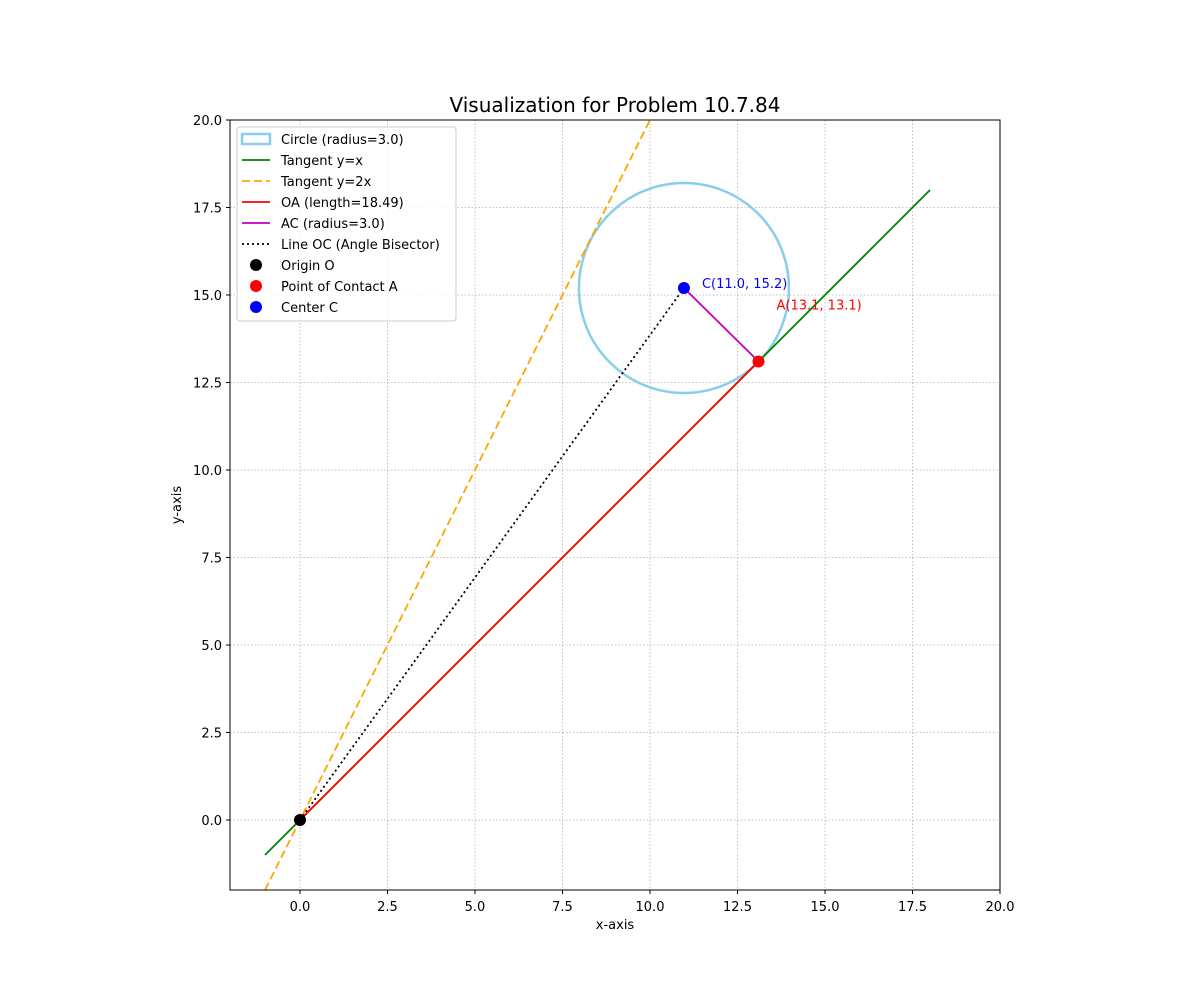 The height and width of the screenshot is (1000, 1200). What do you see at coordinates (342, 203) in the screenshot?
I see `legend-entry-3: OA (length=18.49)` at bounding box center [342, 203].